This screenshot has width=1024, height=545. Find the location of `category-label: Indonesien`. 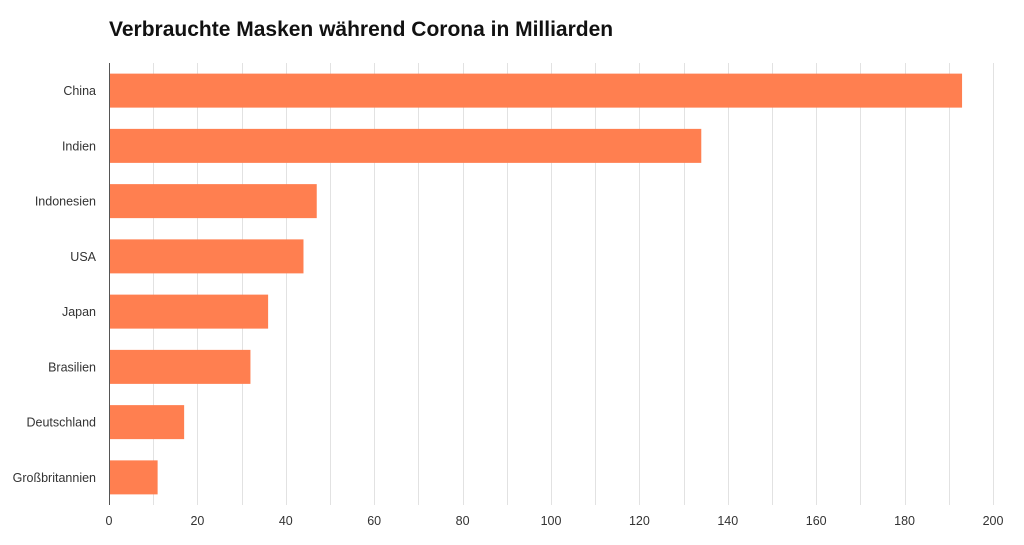

category-label: Indonesien is located at coordinates (65, 202).